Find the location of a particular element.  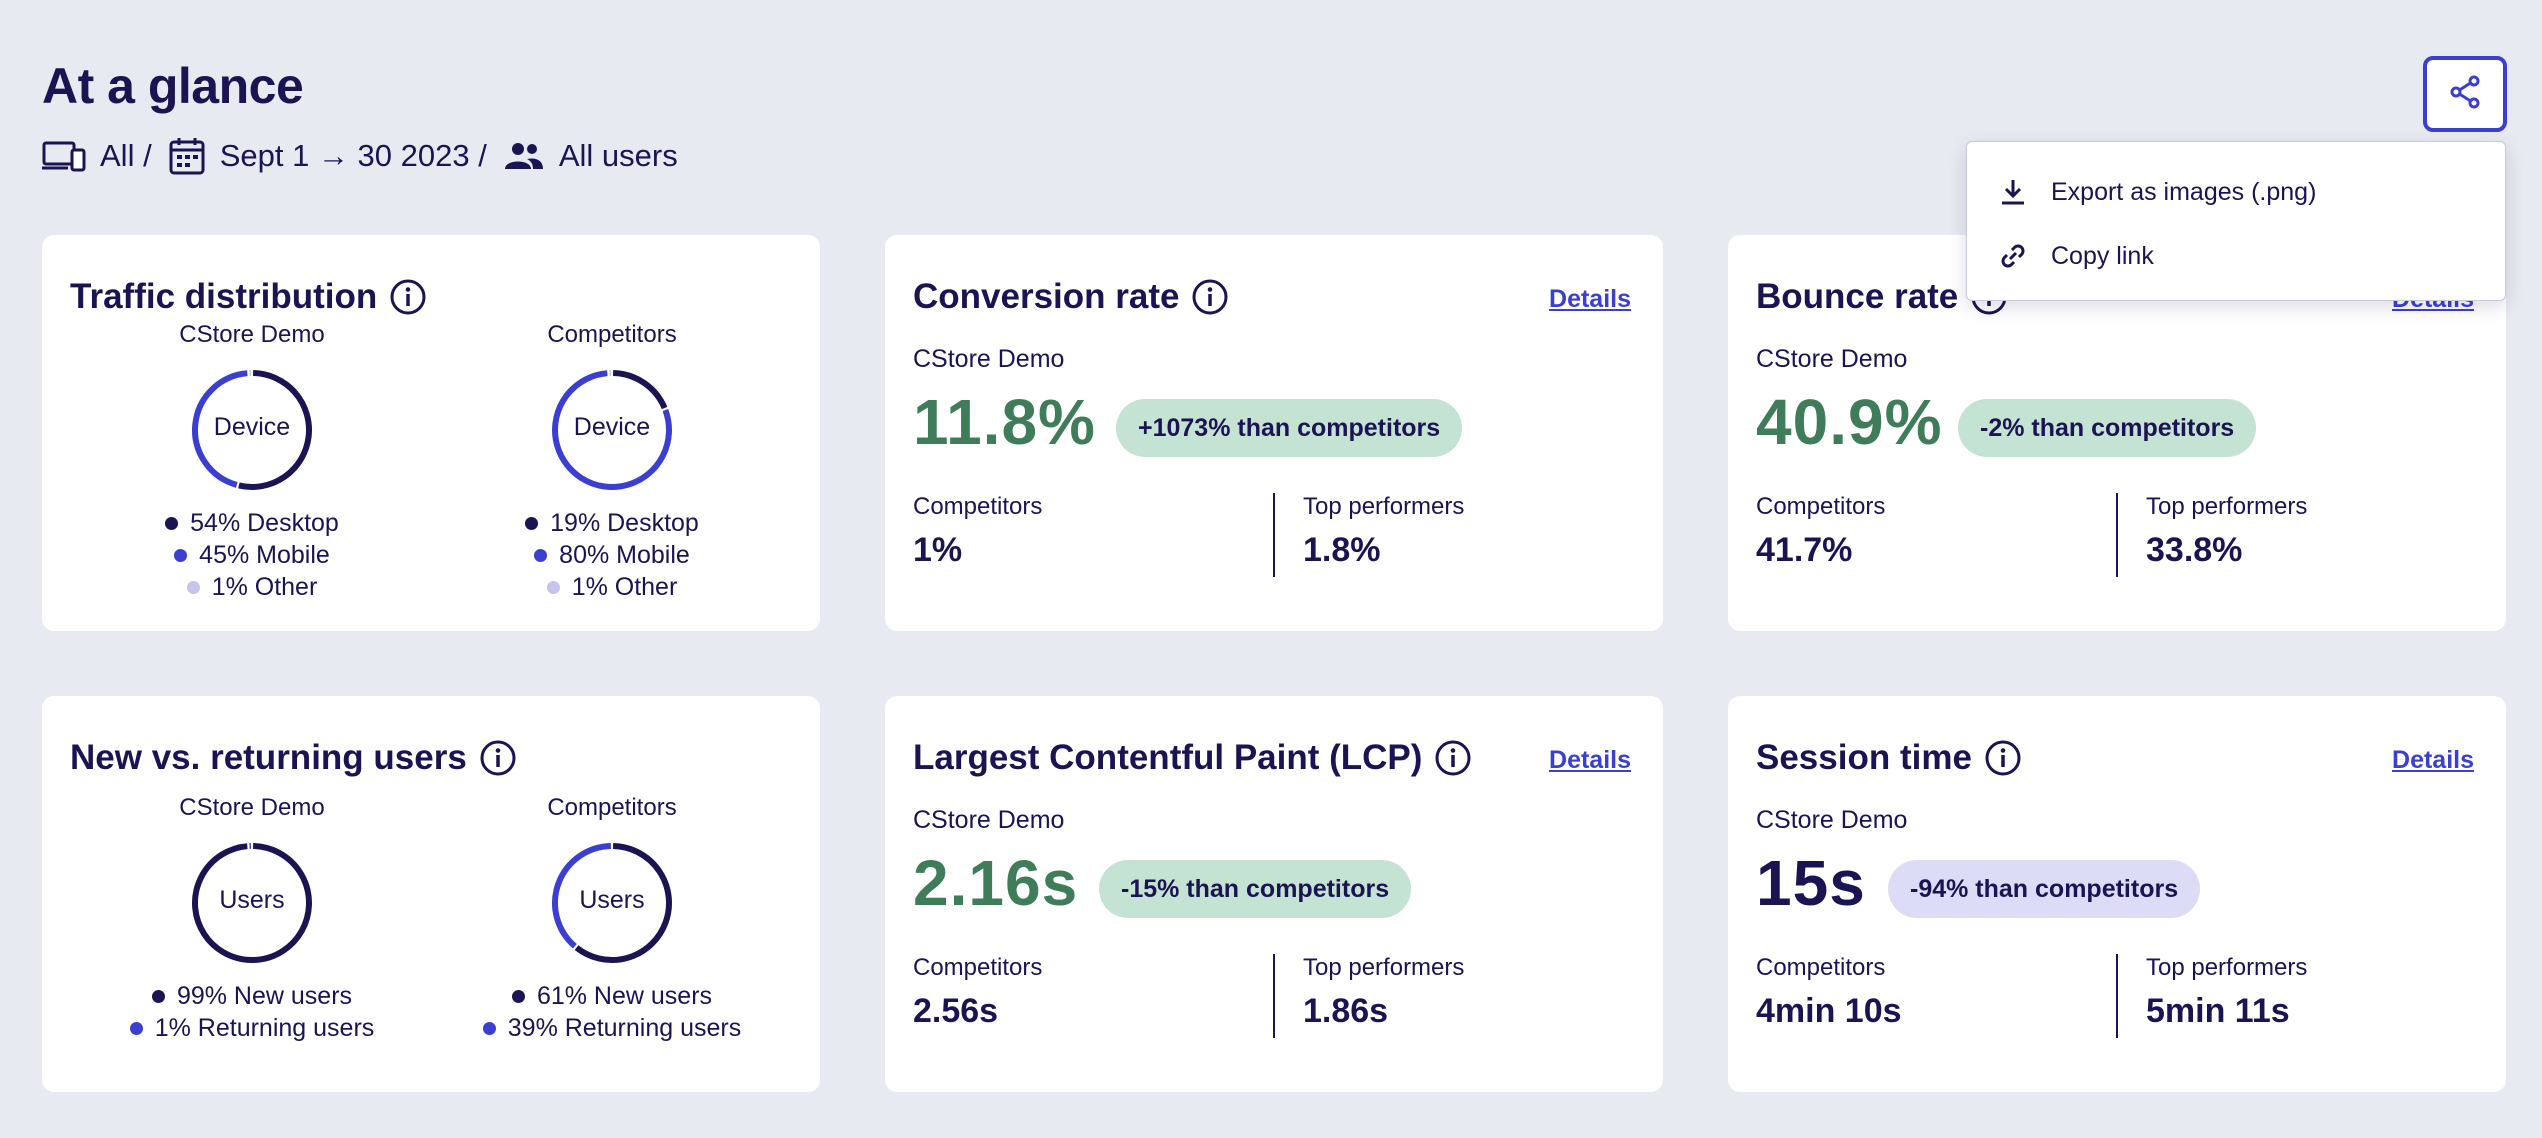

donut-legend: 54% Desktop 45% Mobile 1% Other is located at coordinates (252, 555).